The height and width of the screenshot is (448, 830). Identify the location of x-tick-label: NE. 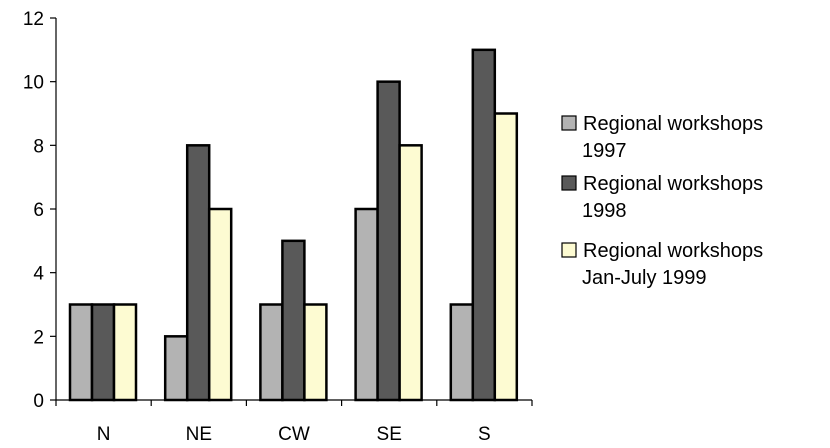
(199, 434).